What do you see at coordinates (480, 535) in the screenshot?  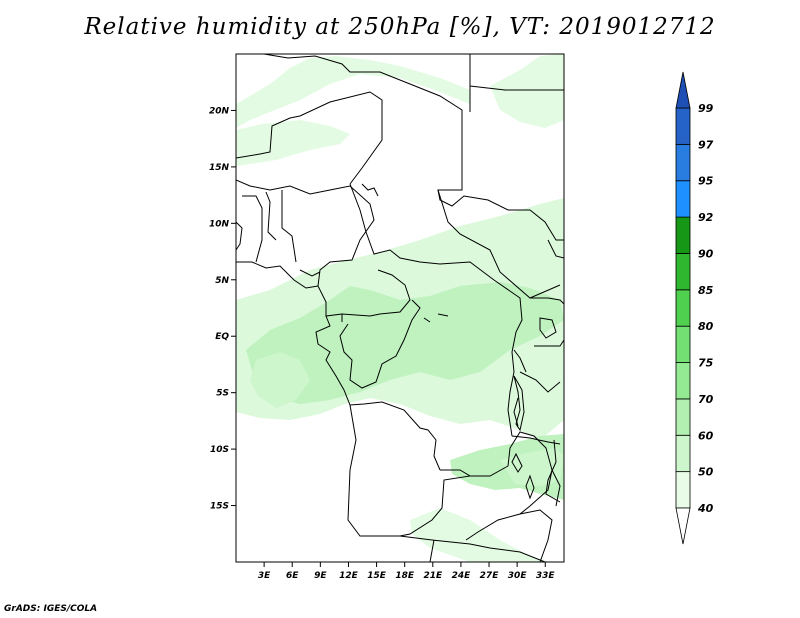 I see `humidity-region-south` at bounding box center [480, 535].